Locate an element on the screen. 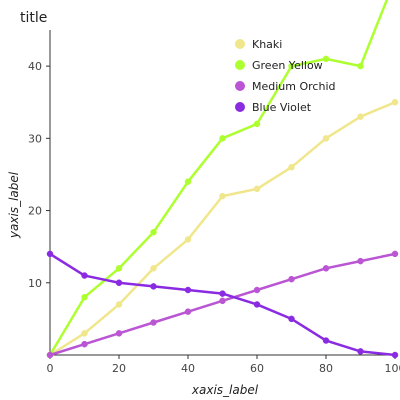 The height and width of the screenshot is (400, 400). legend-label: Medium Orchid is located at coordinates (293, 86).